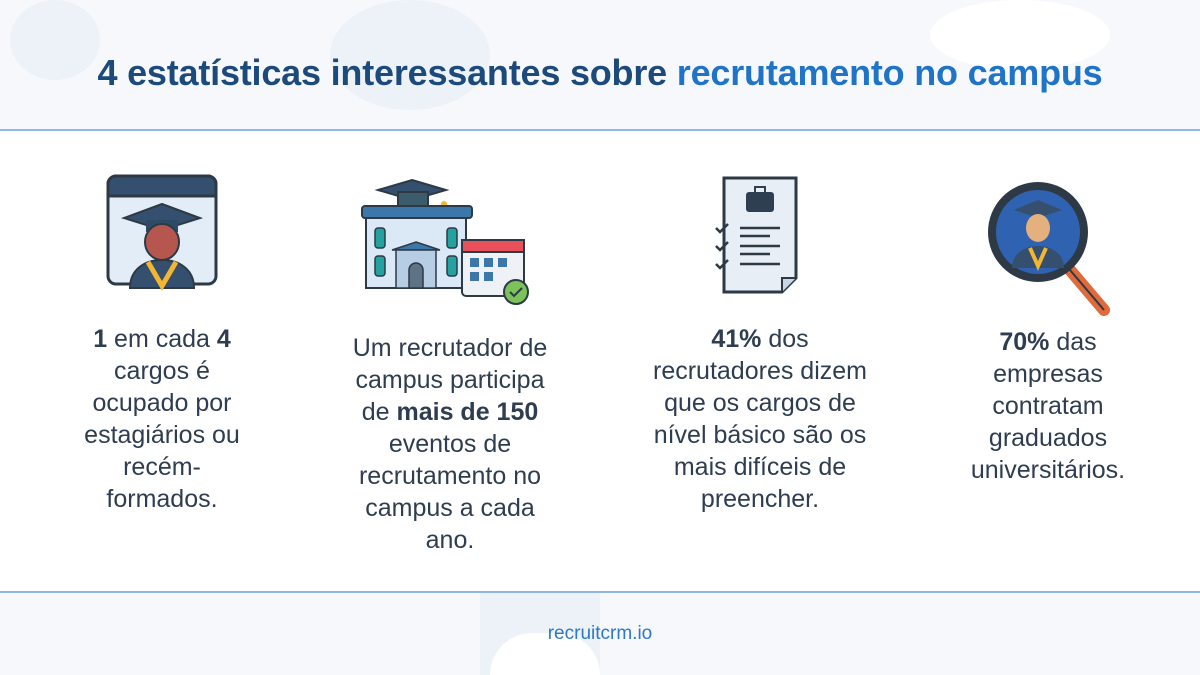 The image size is (1200, 675). Describe the element at coordinates (600, 592) in the screenshot. I see `bottom-divider` at that location.